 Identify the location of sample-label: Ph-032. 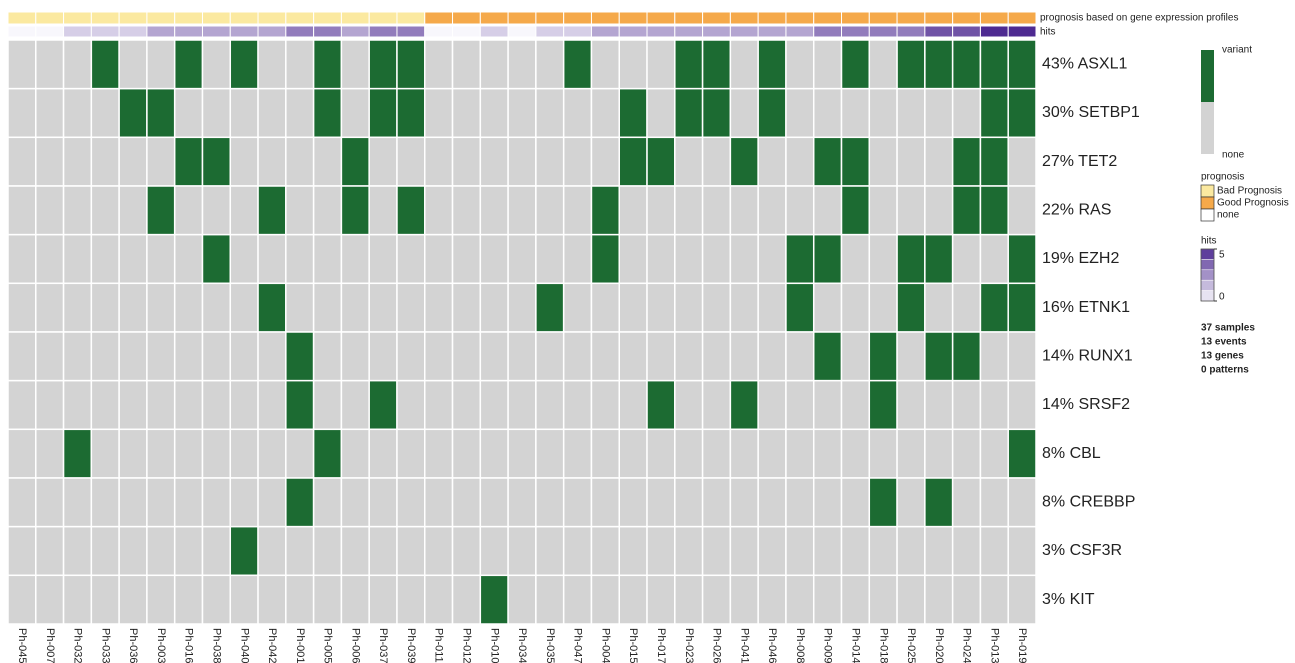
(78, 645).